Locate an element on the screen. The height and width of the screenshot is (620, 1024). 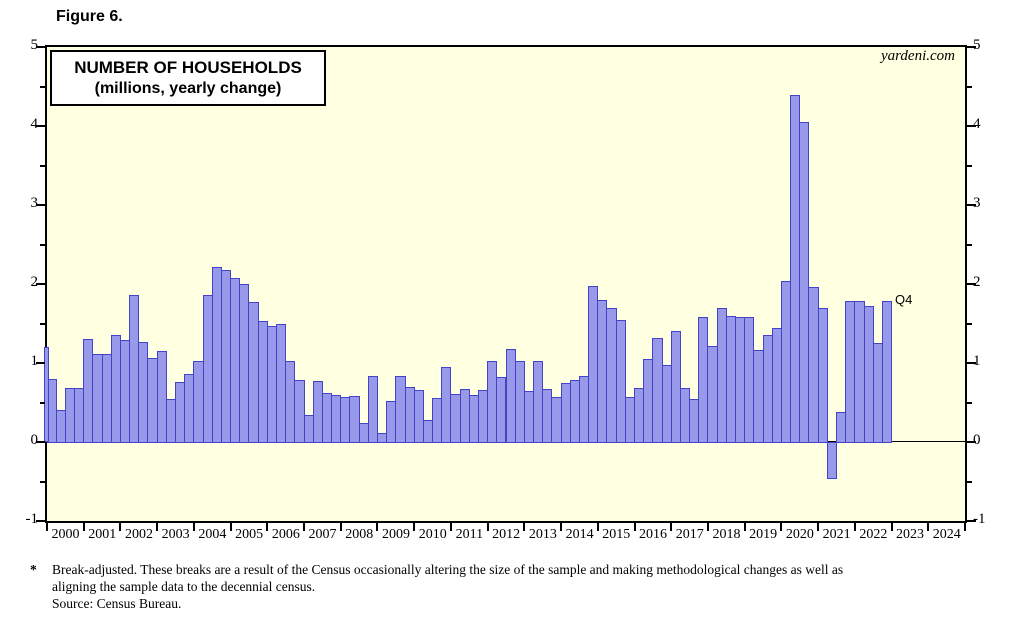
x-year-label: 2017 is located at coordinates (689, 534).